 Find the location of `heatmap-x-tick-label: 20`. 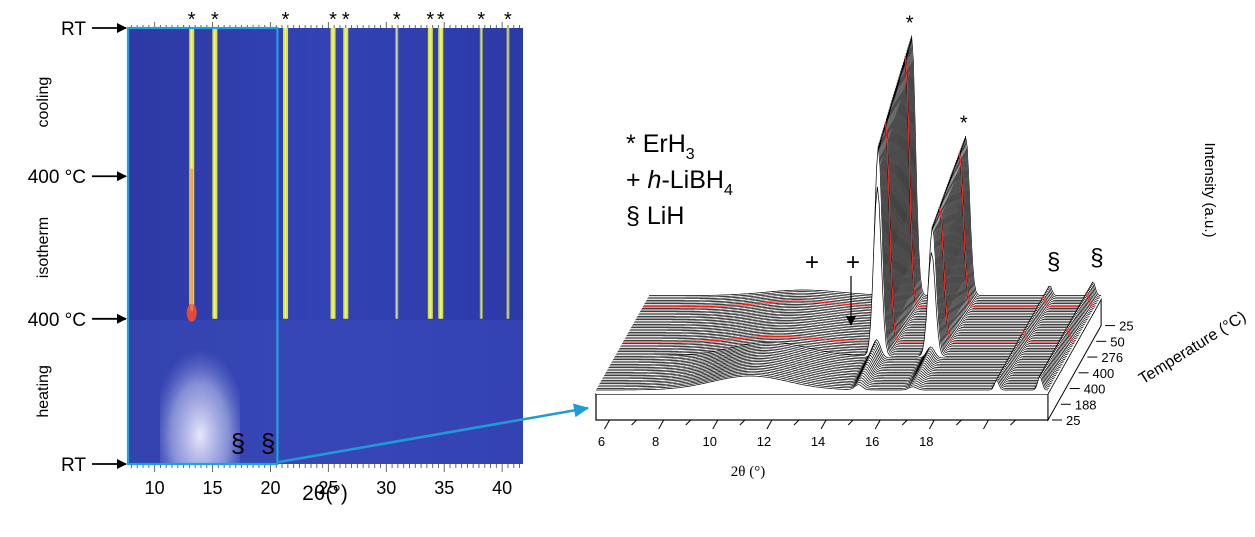

heatmap-x-tick-label: 20 is located at coordinates (270, 488).